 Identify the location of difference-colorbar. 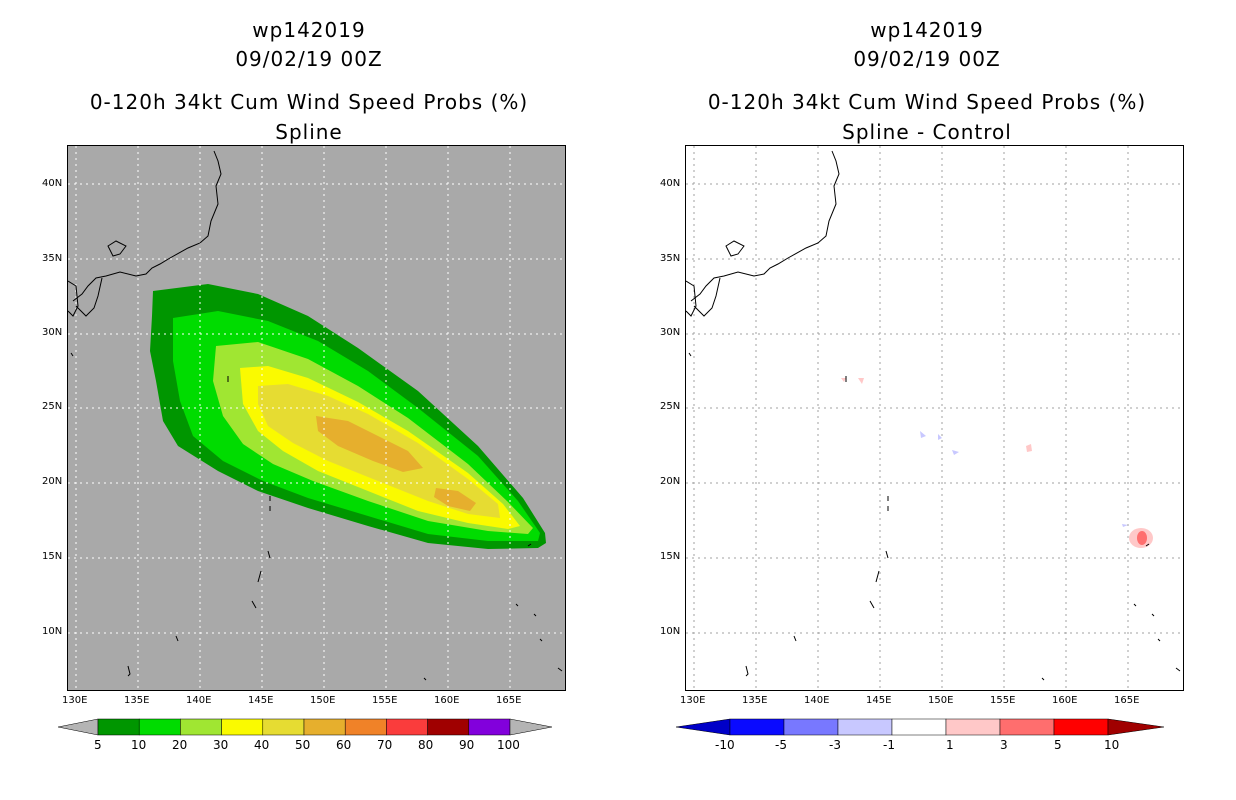
(920, 727).